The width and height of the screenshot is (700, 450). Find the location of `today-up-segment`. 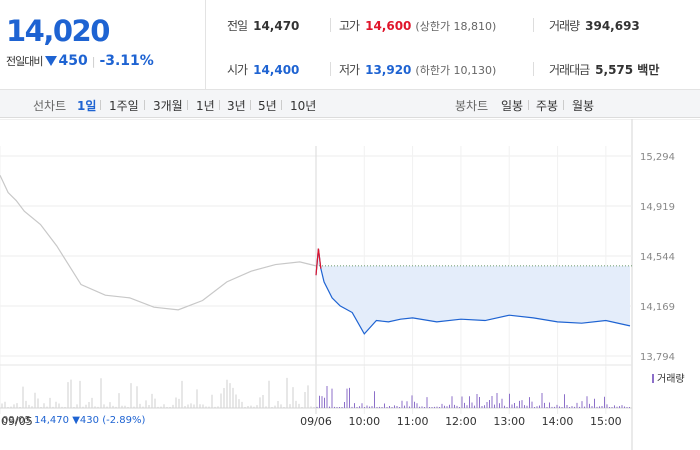

today-up-segment is located at coordinates (318, 262).